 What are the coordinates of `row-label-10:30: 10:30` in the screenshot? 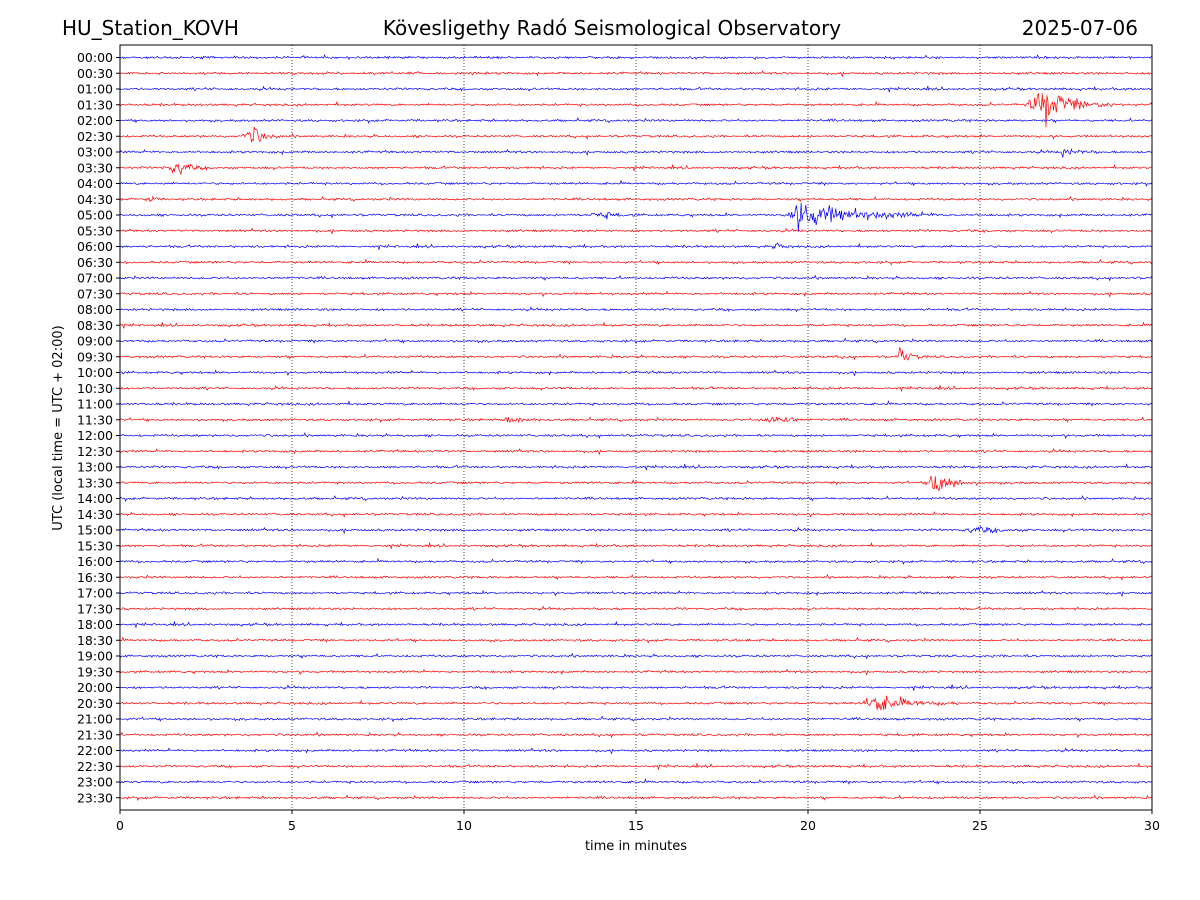 It's located at (95, 388).